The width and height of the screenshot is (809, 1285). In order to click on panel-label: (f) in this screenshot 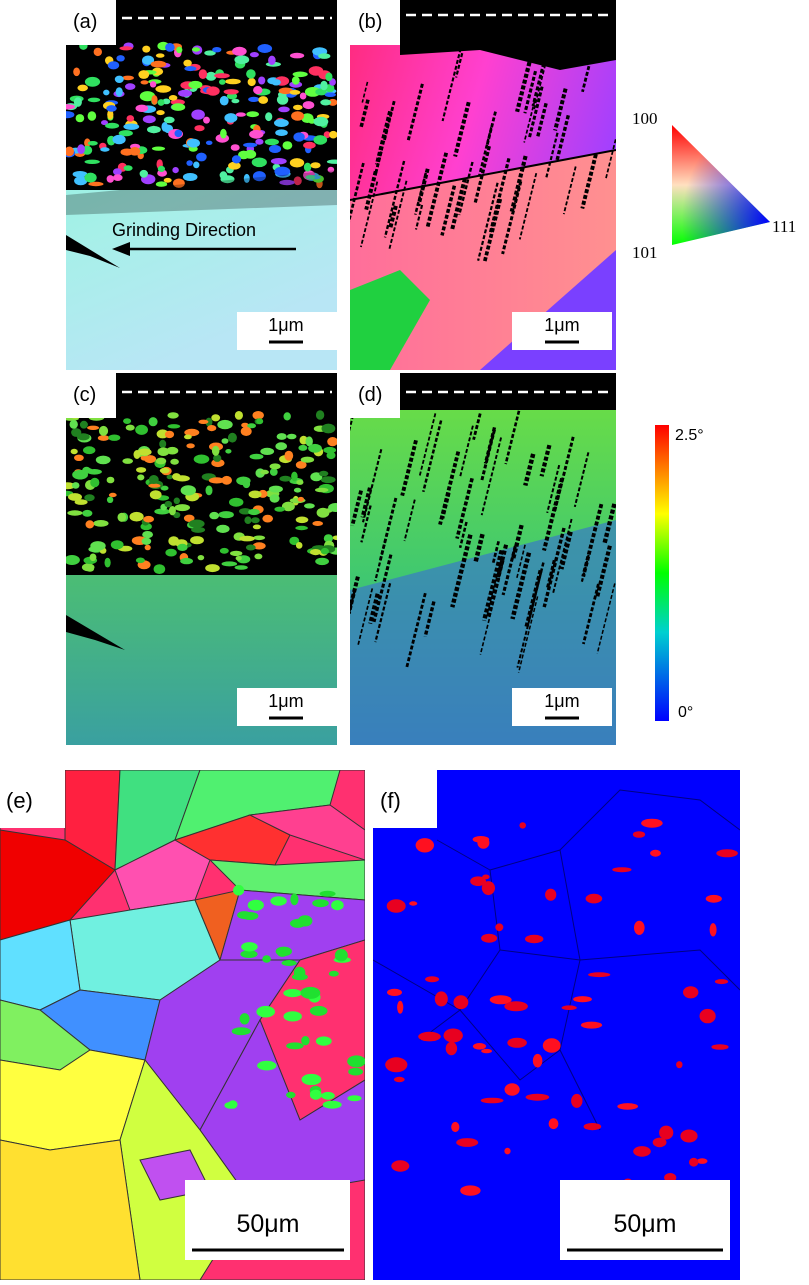, I will do `click(390, 800)`.